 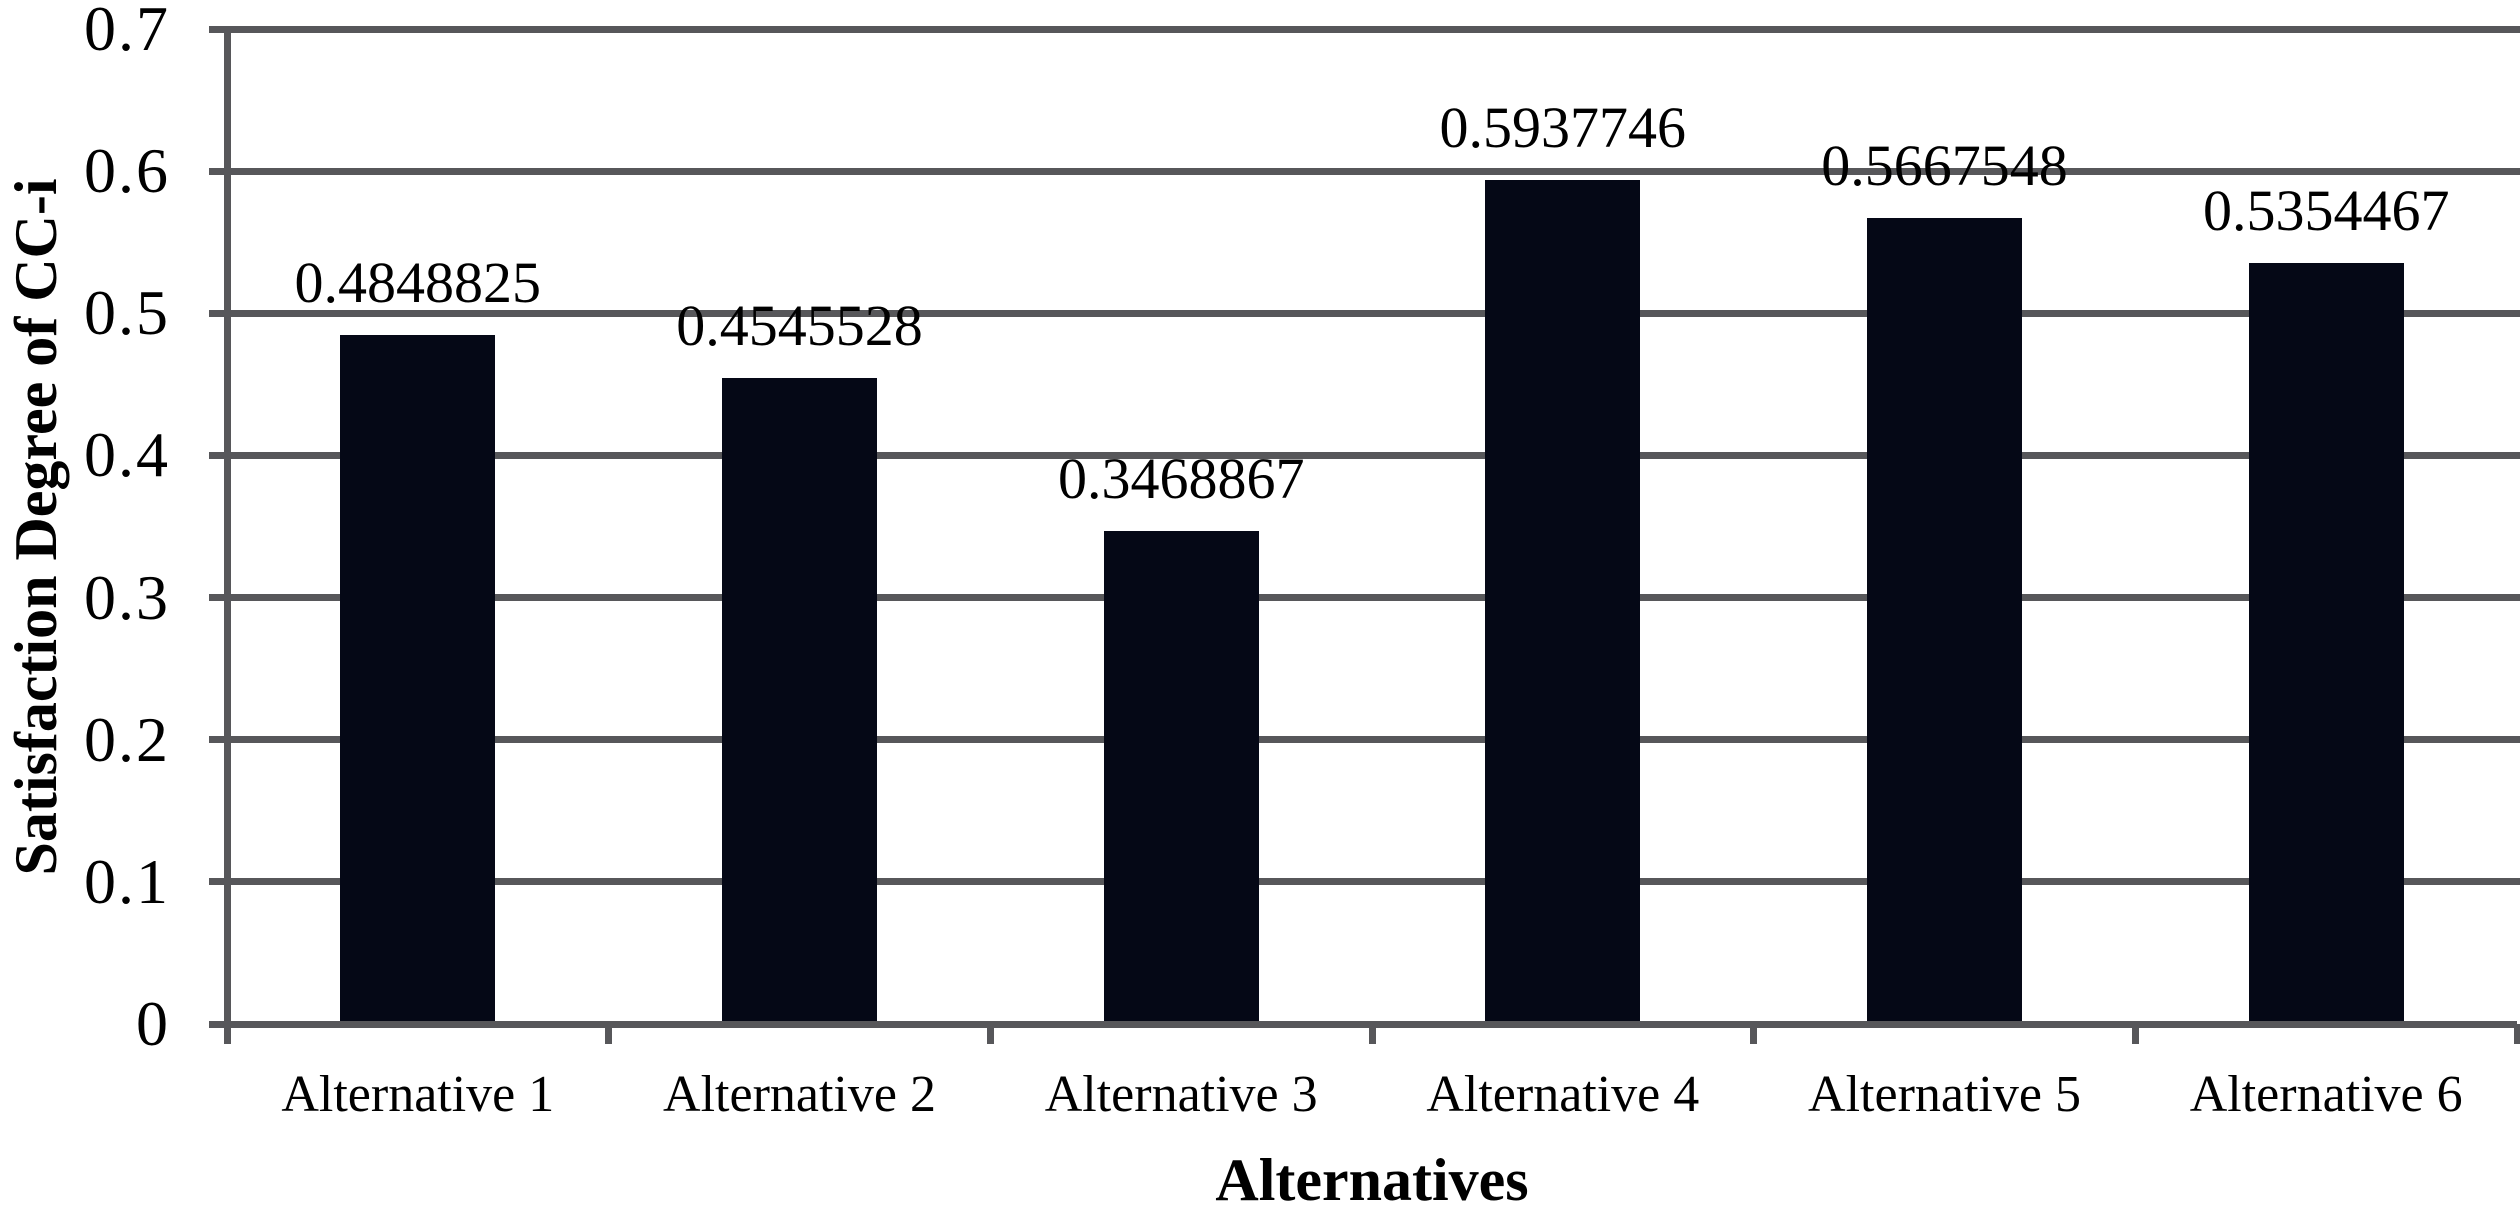 What do you see at coordinates (127, 313) in the screenshot?
I see `y-tick-label-0.5: 0.5` at bounding box center [127, 313].